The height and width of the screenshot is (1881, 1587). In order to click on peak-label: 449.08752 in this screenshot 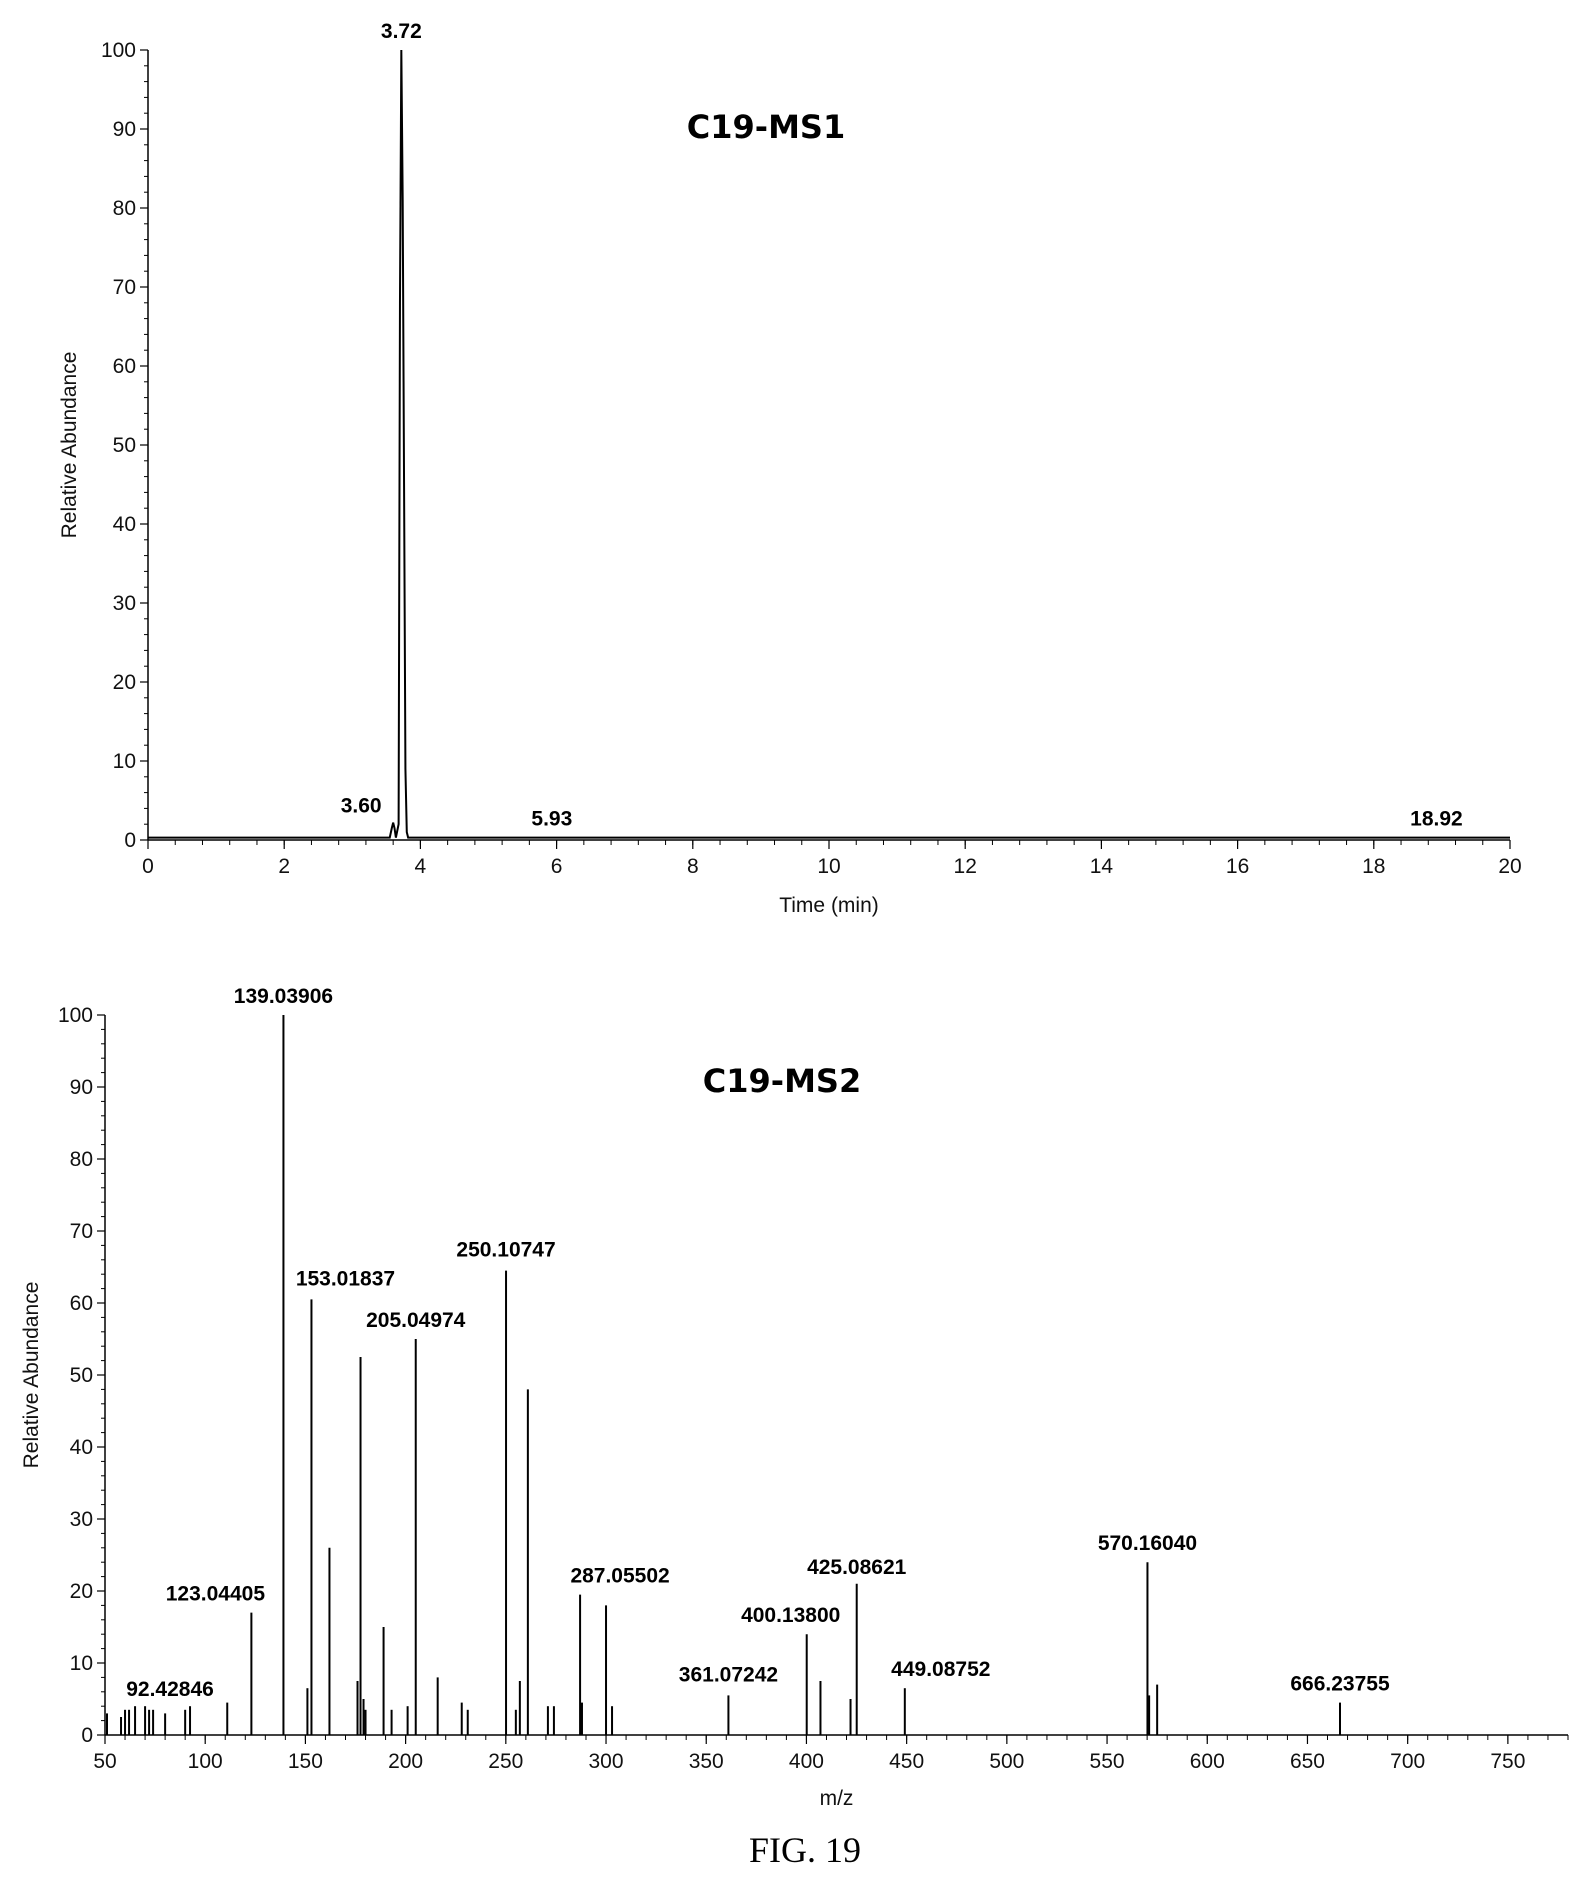, I will do `click(940, 1669)`.